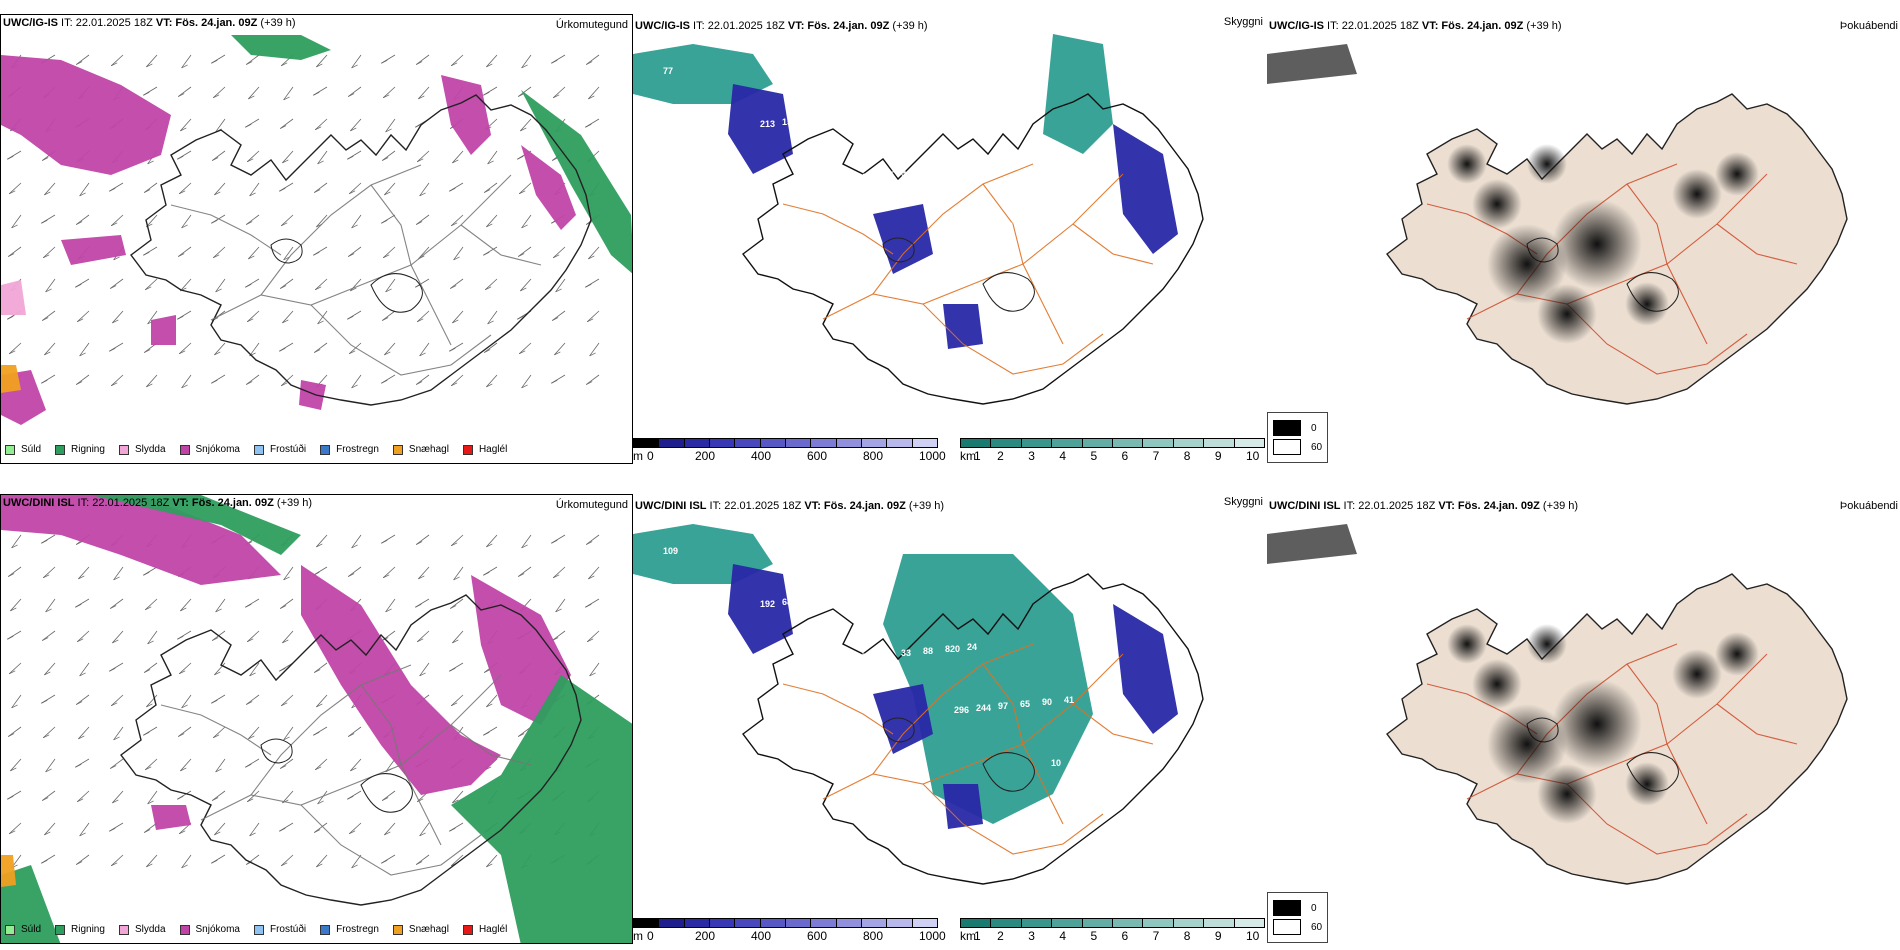 The image size is (1900, 950). Describe the element at coordinates (977, 936) in the screenshot. I see `colorbar-tick: 1` at that location.